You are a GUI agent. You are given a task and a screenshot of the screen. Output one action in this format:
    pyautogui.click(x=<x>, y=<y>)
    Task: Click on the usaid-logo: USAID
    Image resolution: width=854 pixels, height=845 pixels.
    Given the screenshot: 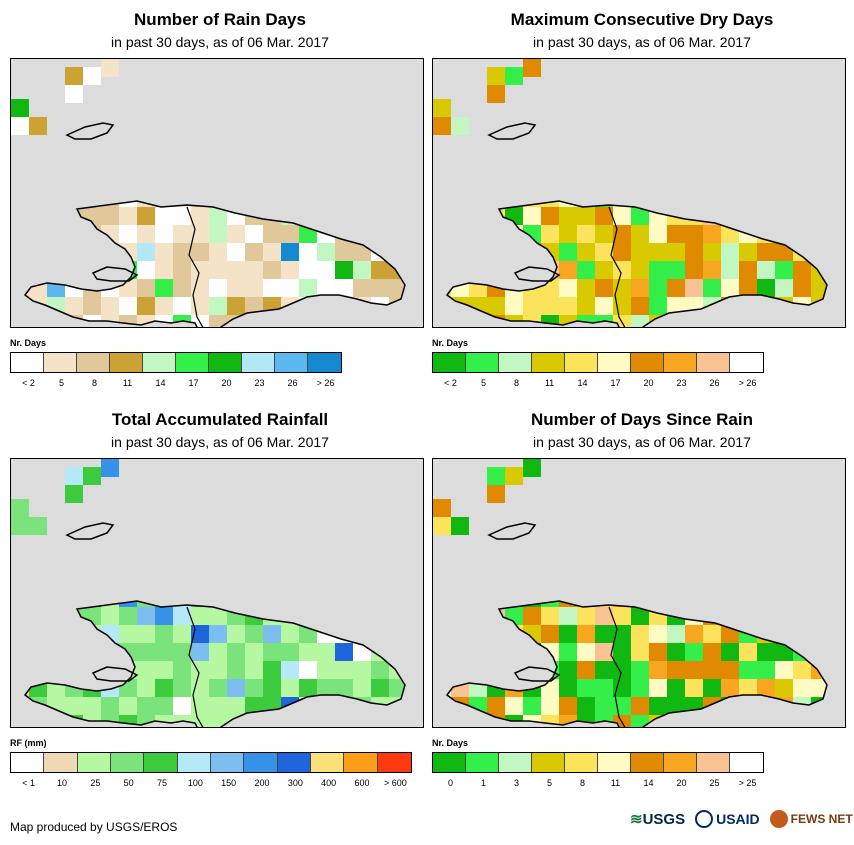 What is the action you would take?
    pyautogui.click(x=727, y=819)
    